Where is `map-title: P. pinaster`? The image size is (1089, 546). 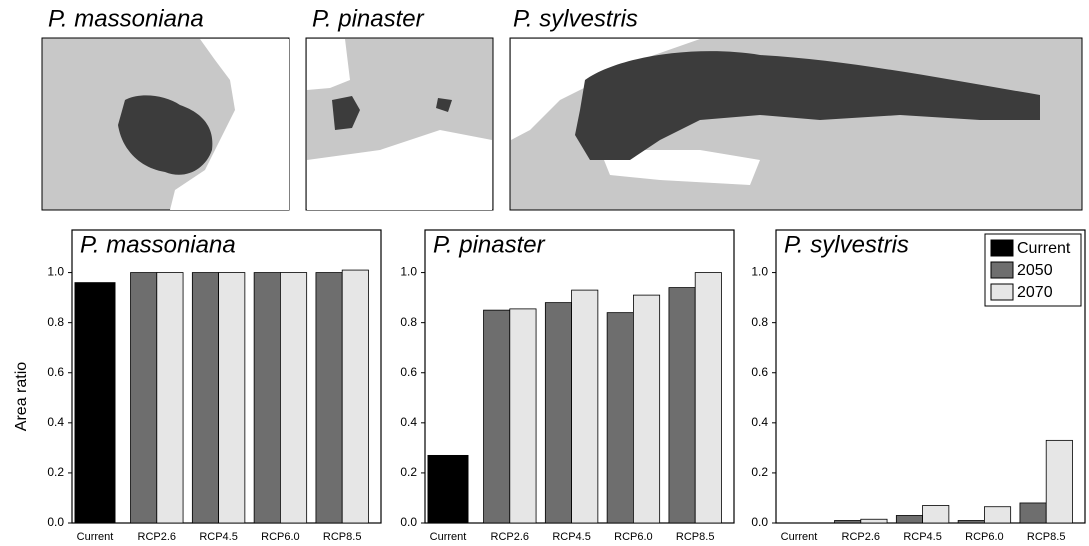 map-title: P. pinaster is located at coordinates (368, 18).